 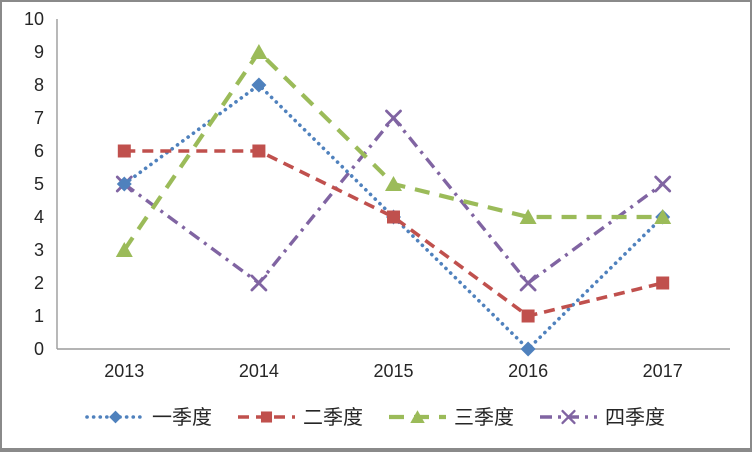 I want to click on y-axis-tick-label: 8, so click(x=39, y=85).